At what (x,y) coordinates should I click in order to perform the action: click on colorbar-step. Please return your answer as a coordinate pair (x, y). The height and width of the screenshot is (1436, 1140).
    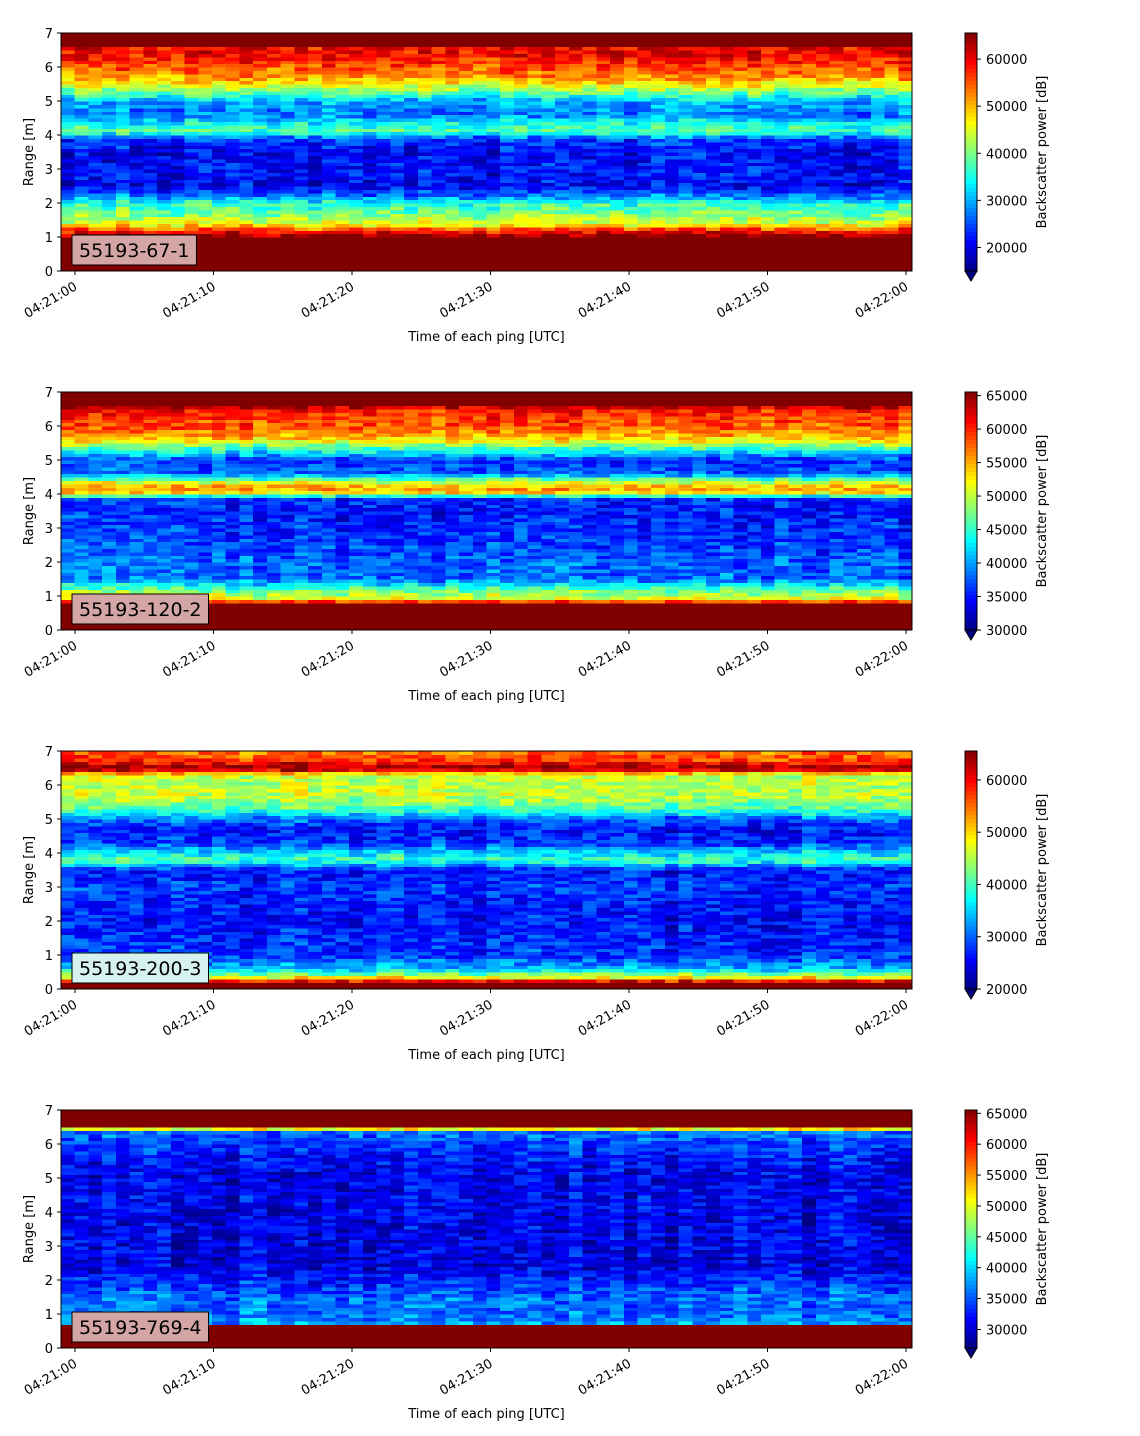
    Looking at the image, I should click on (971, 158).